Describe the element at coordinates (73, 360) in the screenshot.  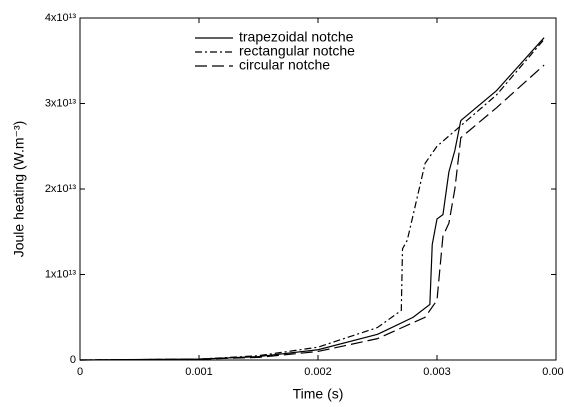
I see `y-tick-label: 0` at that location.